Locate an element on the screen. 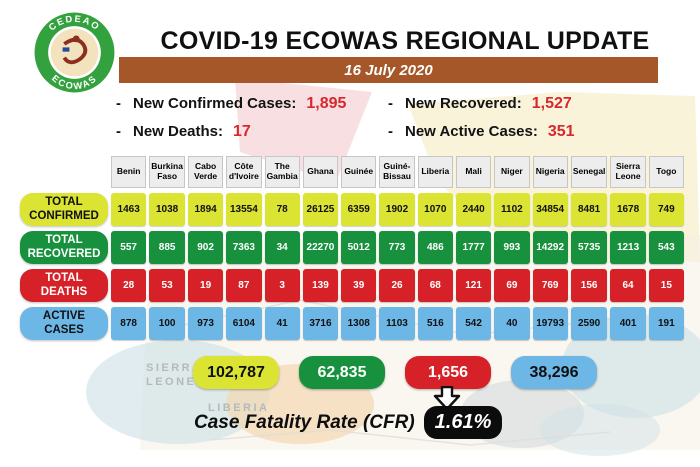  country-header: Guiné-Bissau is located at coordinates (397, 172).